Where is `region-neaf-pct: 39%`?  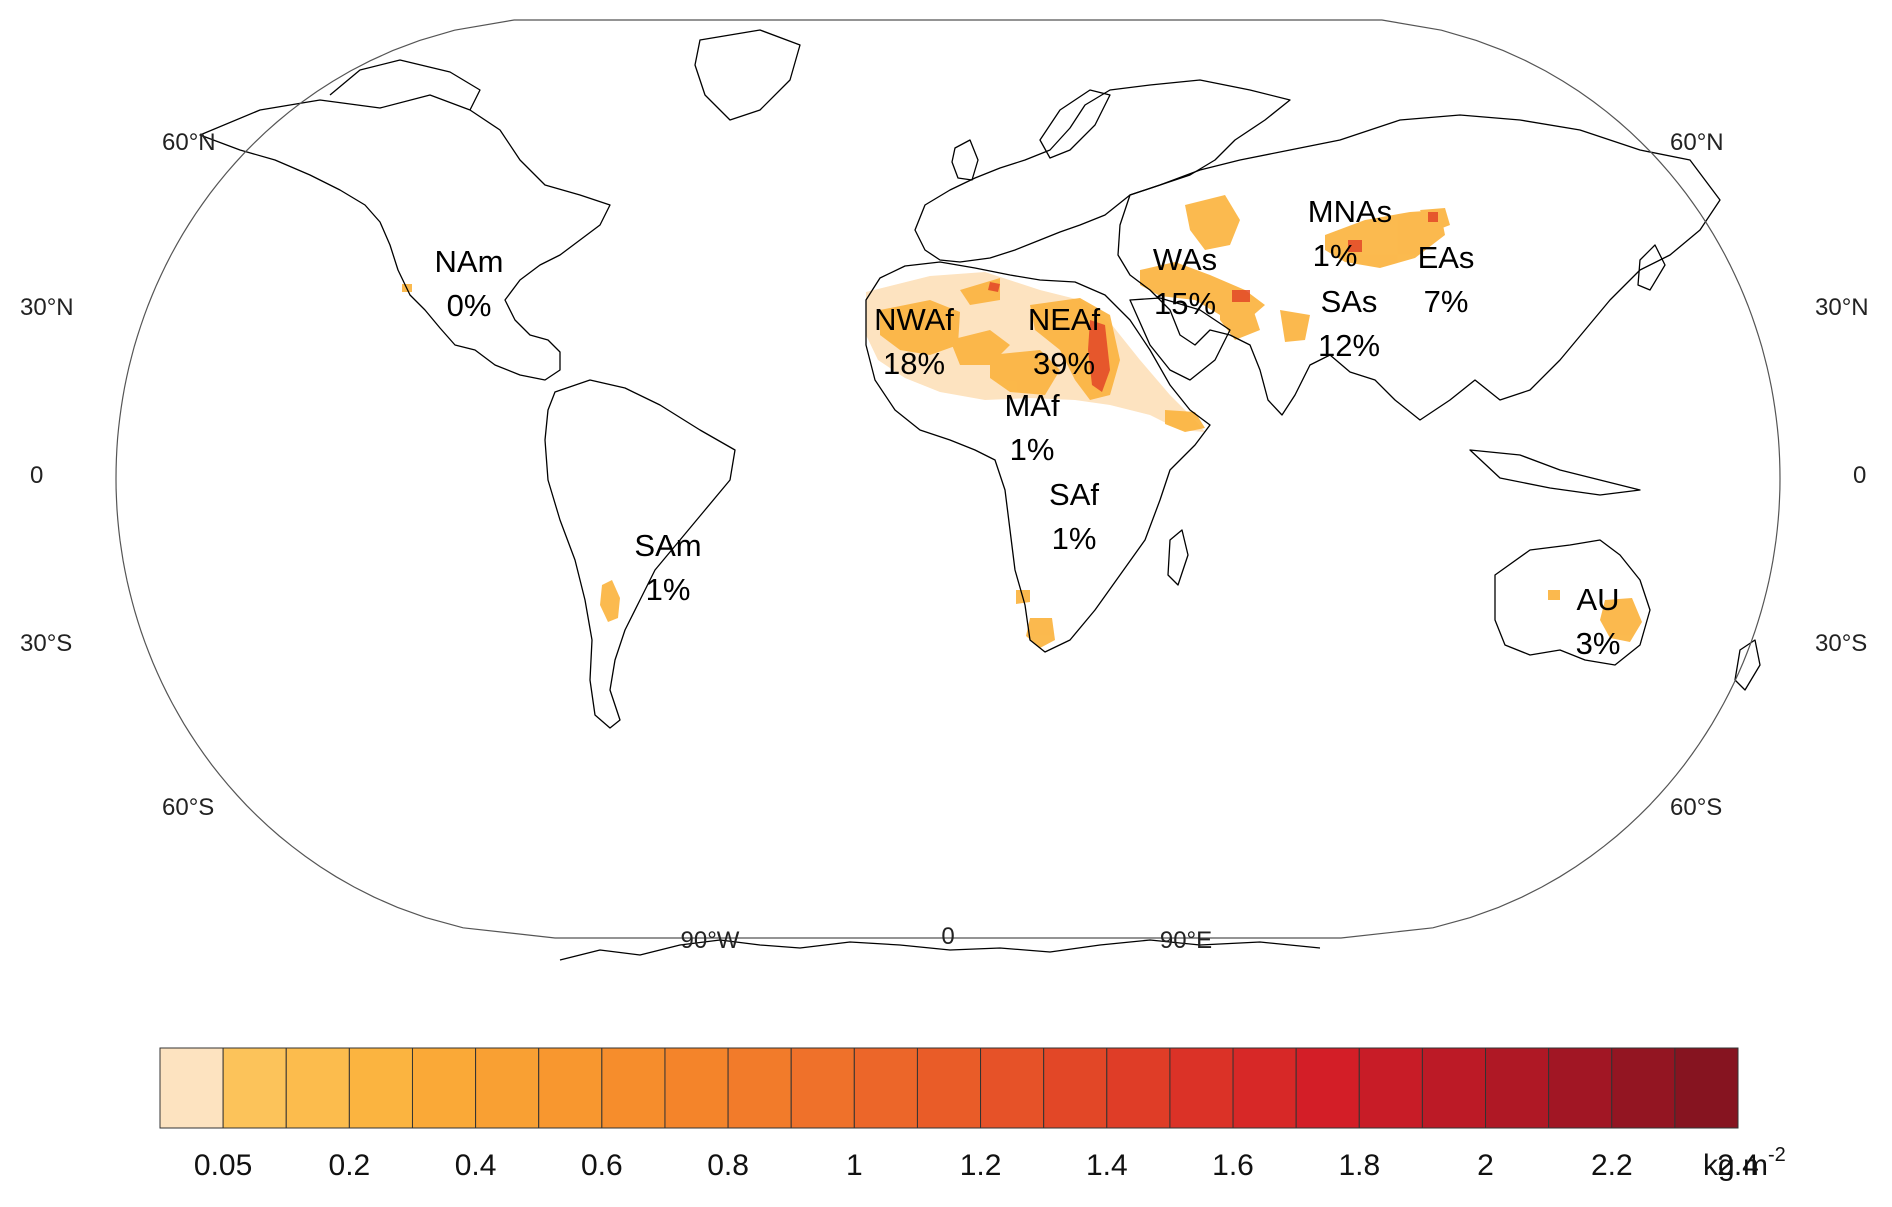
region-neaf-pct: 39% is located at coordinates (1064, 363).